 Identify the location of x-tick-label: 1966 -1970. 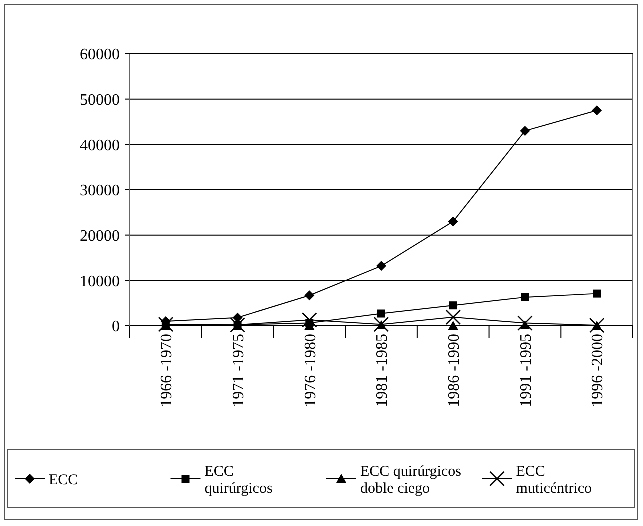
(167, 371).